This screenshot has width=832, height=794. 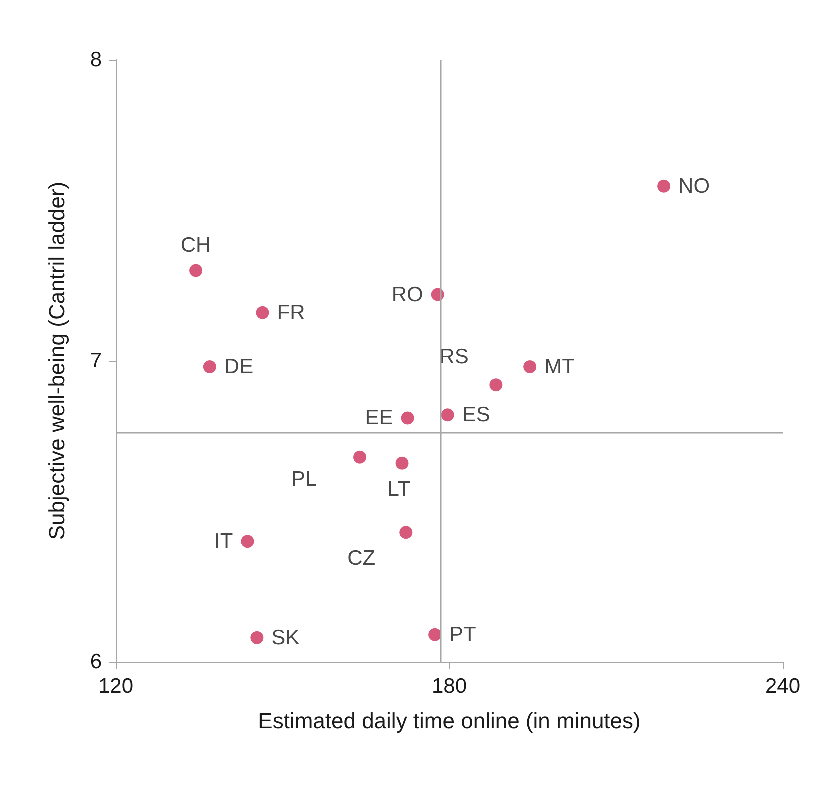 What do you see at coordinates (408, 294) in the screenshot?
I see `series-label: RO` at bounding box center [408, 294].